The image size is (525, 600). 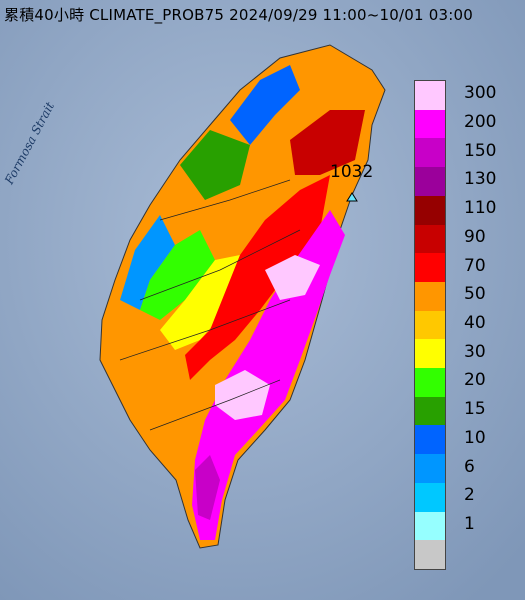 What do you see at coordinates (147, 262) in the screenshot?
I see `rain-zone-low-west` at bounding box center [147, 262].